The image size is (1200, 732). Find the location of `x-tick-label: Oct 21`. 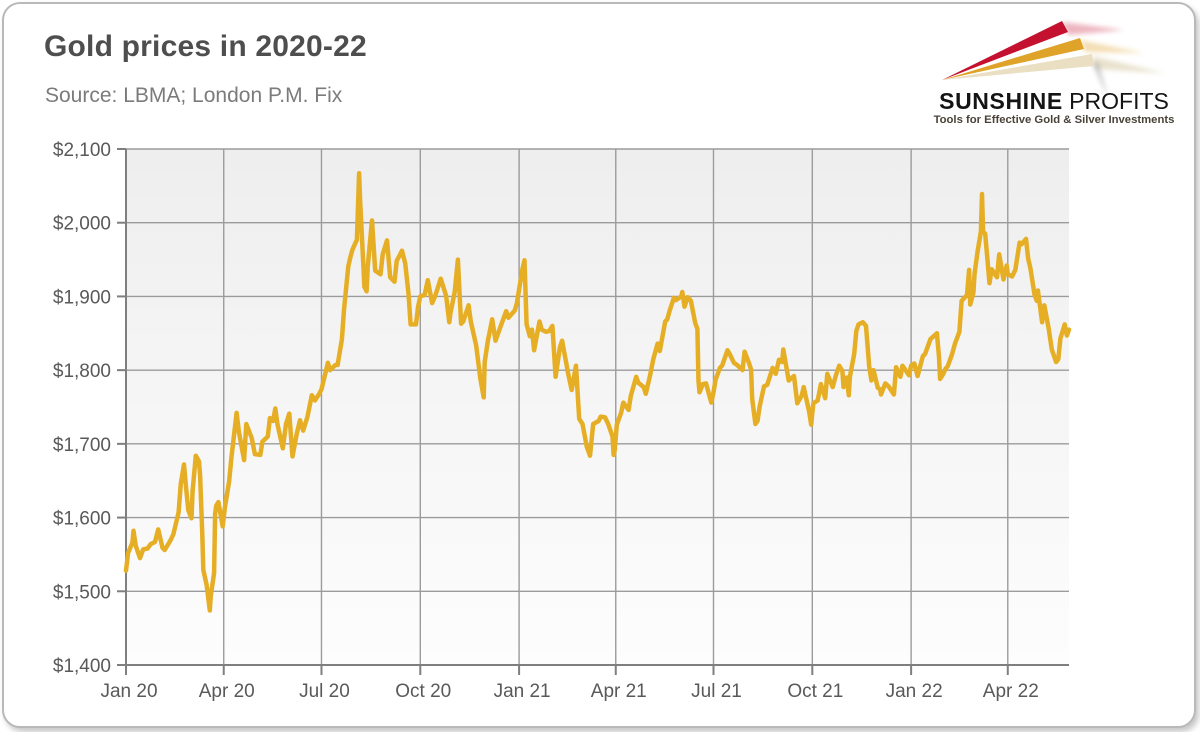

x-tick-label: Oct 21 is located at coordinates (815, 691).